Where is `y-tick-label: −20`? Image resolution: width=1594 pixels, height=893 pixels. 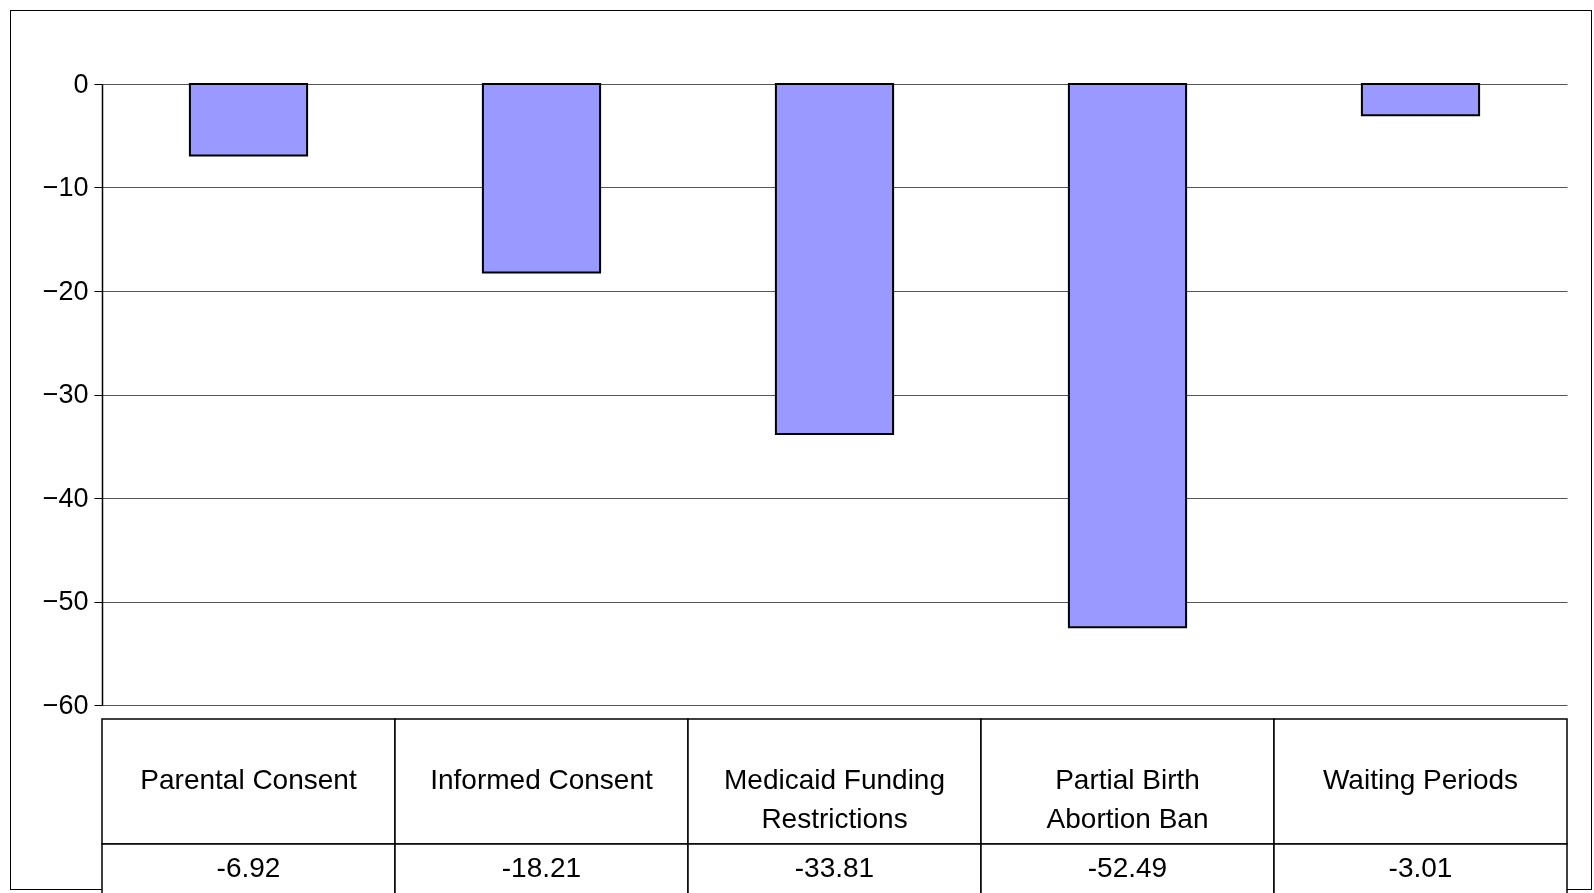 y-tick-label: −20 is located at coordinates (65, 290).